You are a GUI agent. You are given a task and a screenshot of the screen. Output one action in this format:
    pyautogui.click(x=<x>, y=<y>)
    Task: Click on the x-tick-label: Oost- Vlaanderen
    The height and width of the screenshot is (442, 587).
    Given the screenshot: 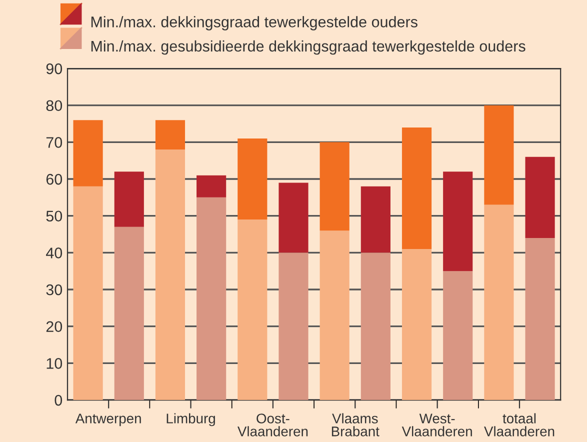 What is the action you would take?
    pyautogui.click(x=272, y=425)
    